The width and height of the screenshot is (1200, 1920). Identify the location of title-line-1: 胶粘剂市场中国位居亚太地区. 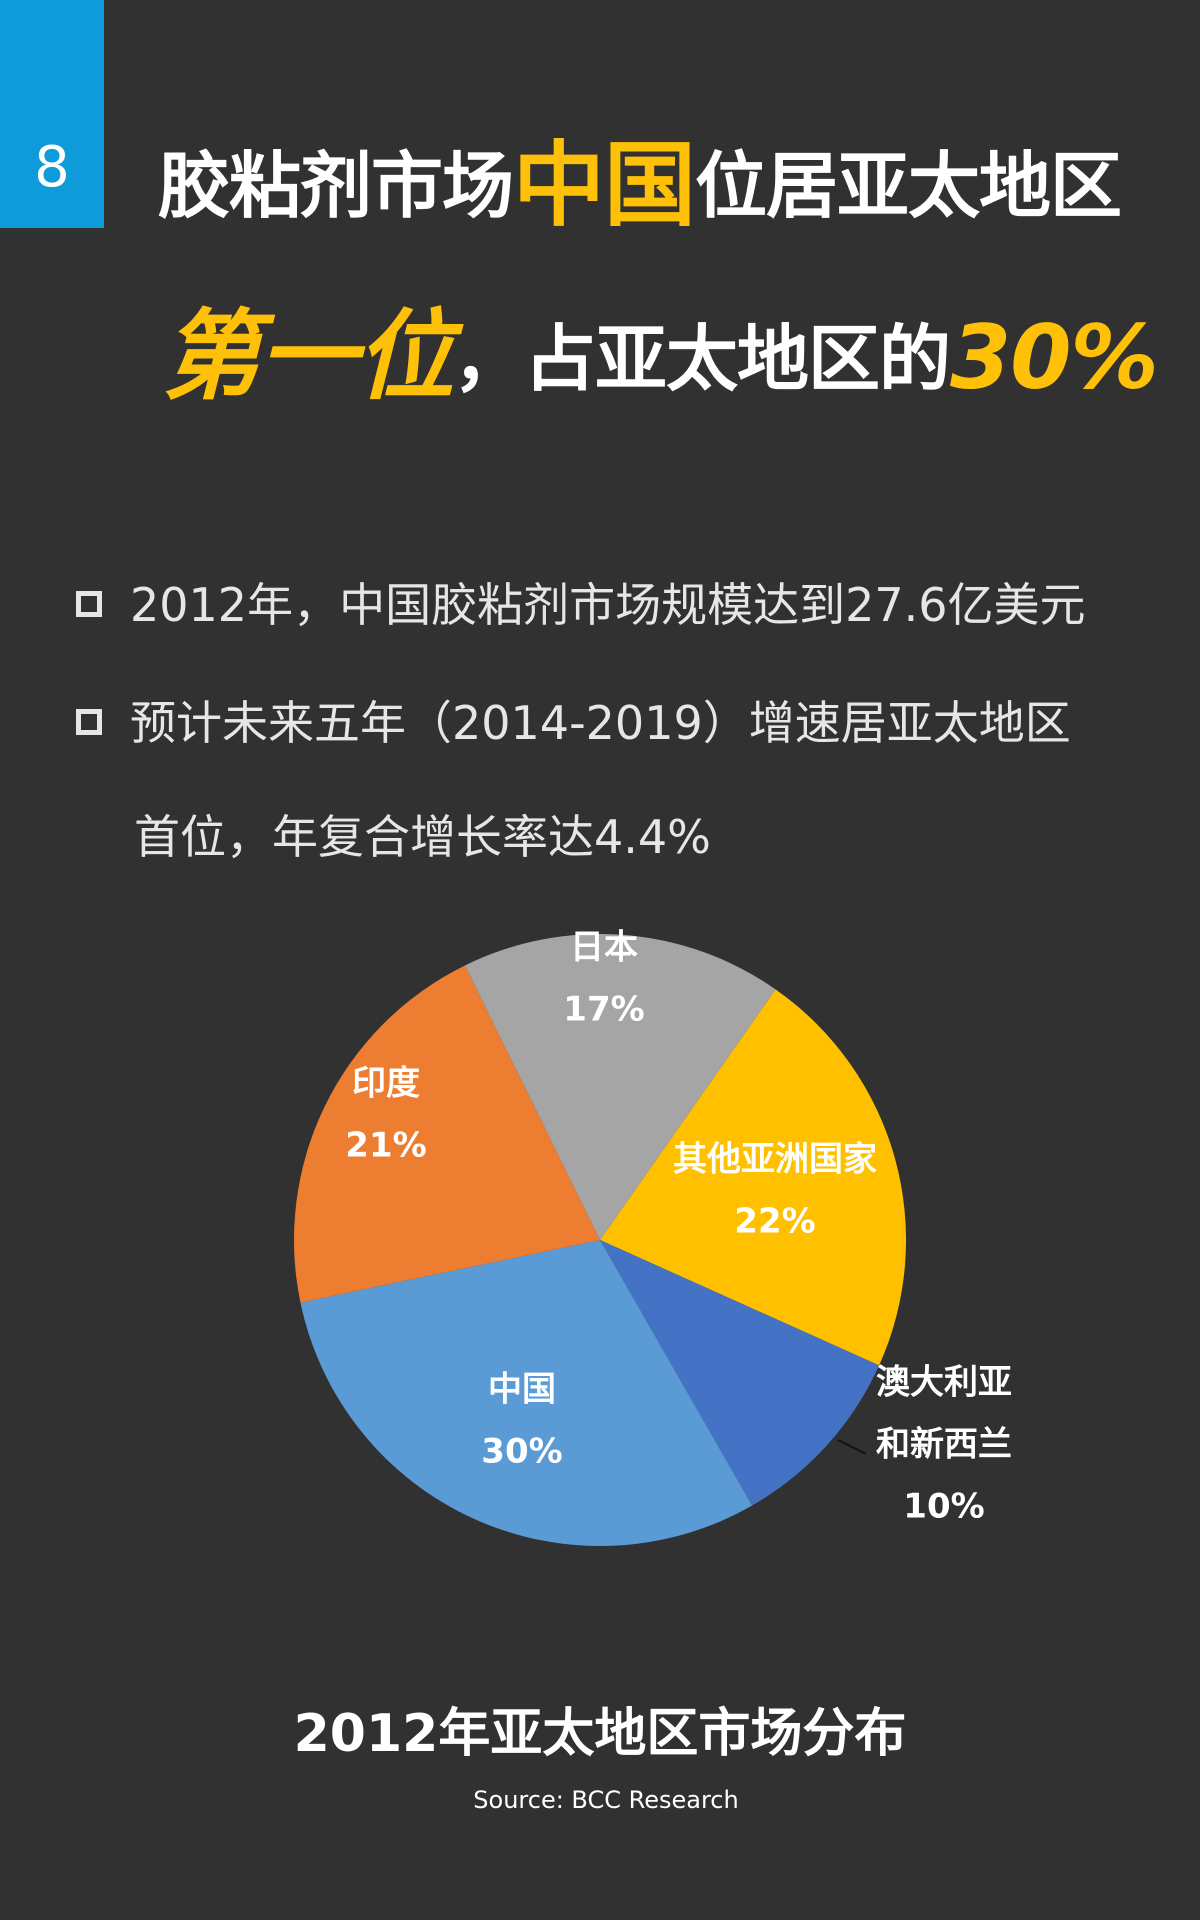
(640, 186).